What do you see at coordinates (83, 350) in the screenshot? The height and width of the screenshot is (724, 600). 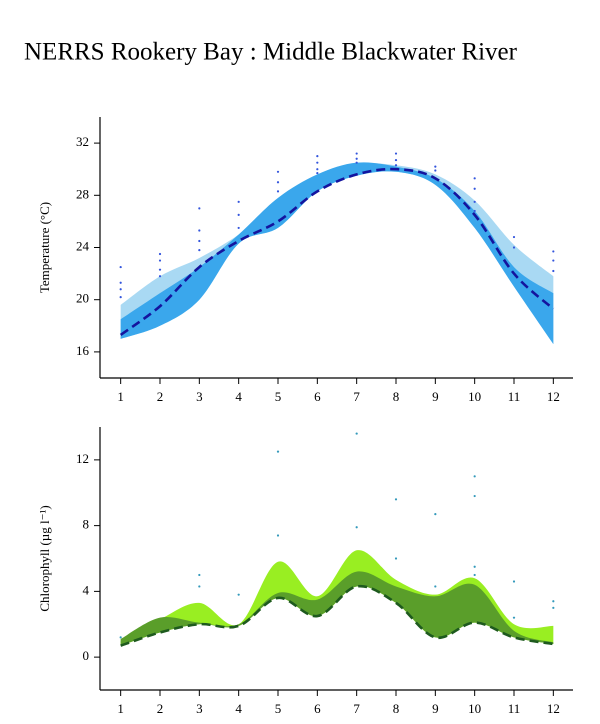 I see `y-tick-label: 16` at bounding box center [83, 350].